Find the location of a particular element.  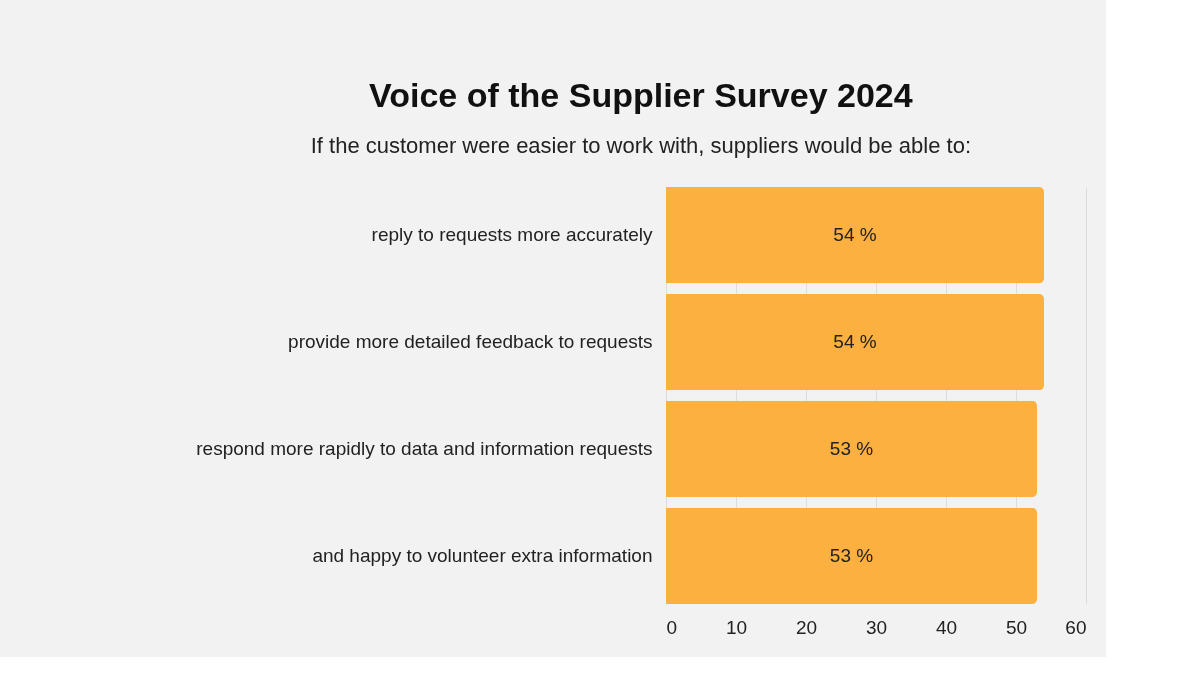

x-tick-label: 10 is located at coordinates (736, 627).